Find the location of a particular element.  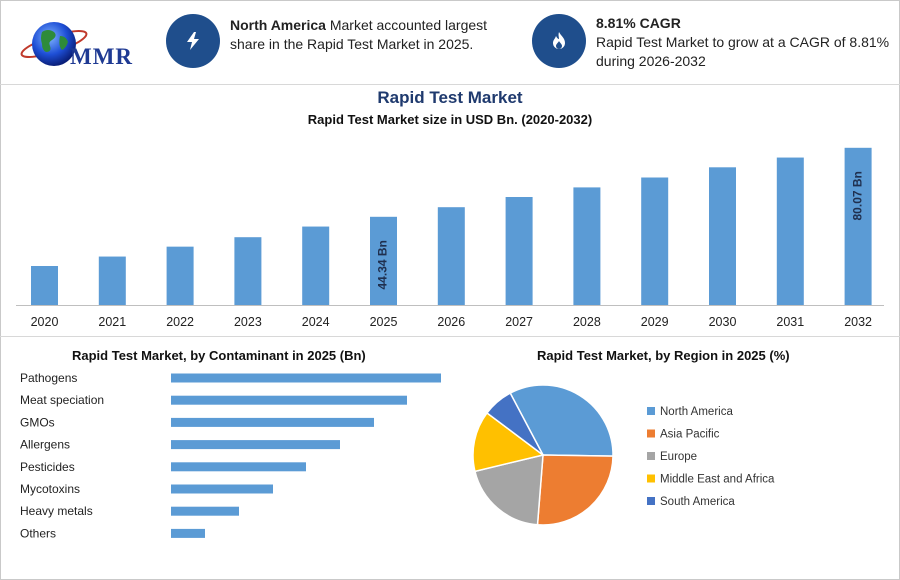

x-tick-label: 2030 is located at coordinates (723, 322).